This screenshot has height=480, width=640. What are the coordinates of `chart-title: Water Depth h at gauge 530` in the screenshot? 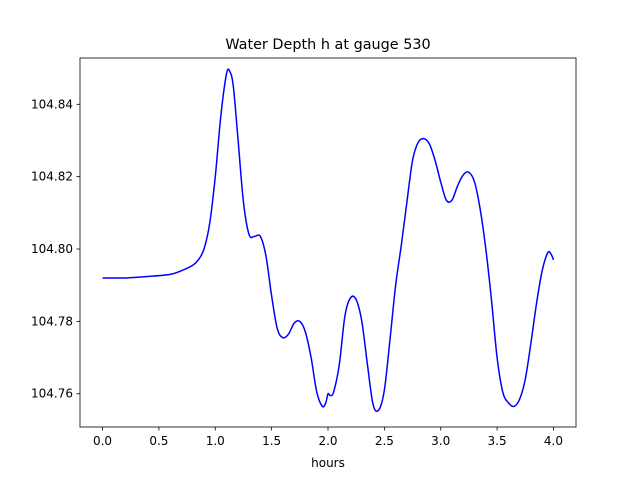 It's located at (327, 45).